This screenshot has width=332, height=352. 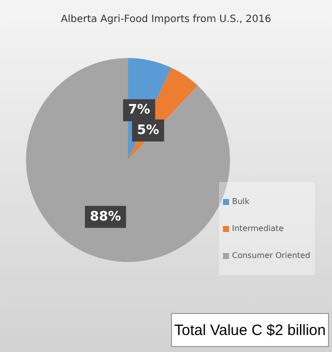 I want to click on chart-title: Alberta Agri-Food Imports from U.S., 2016, so click(x=166, y=19).